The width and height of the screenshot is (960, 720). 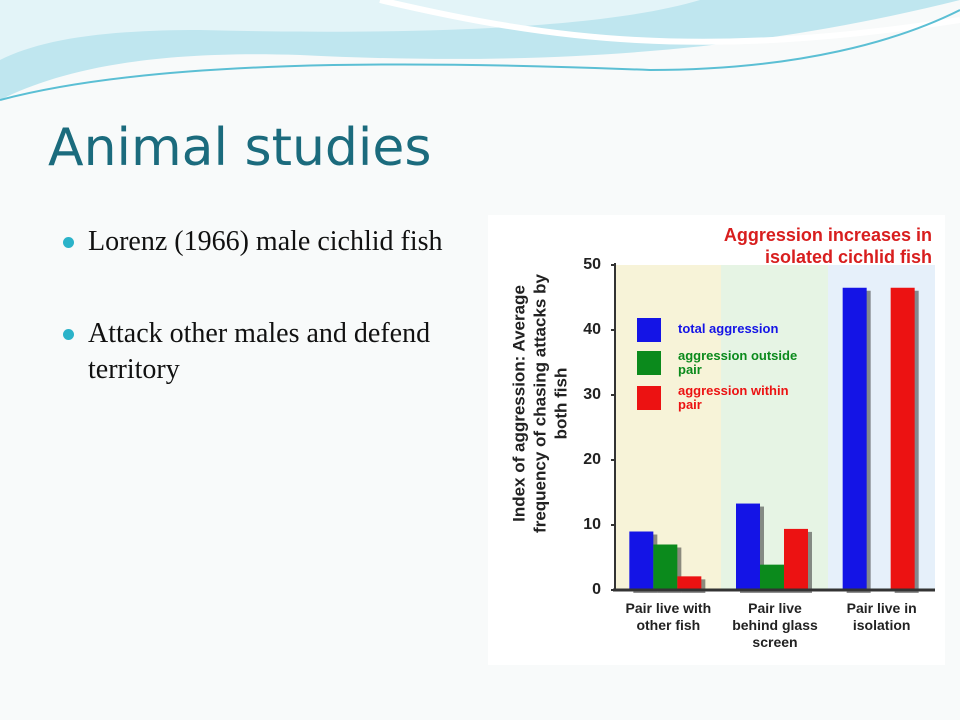 What do you see at coordinates (733, 397) in the screenshot?
I see `legend-label: aggression within pair` at bounding box center [733, 397].